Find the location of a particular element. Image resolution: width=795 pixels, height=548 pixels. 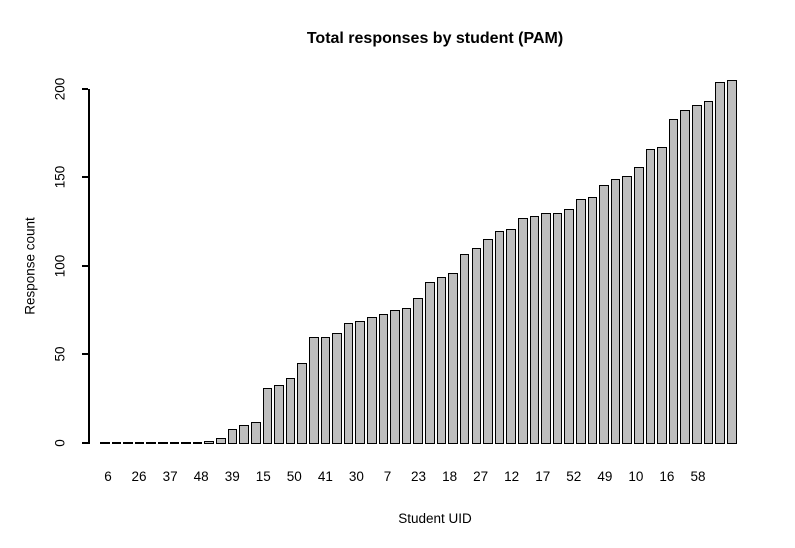

x-tick-label: 27 is located at coordinates (481, 476).